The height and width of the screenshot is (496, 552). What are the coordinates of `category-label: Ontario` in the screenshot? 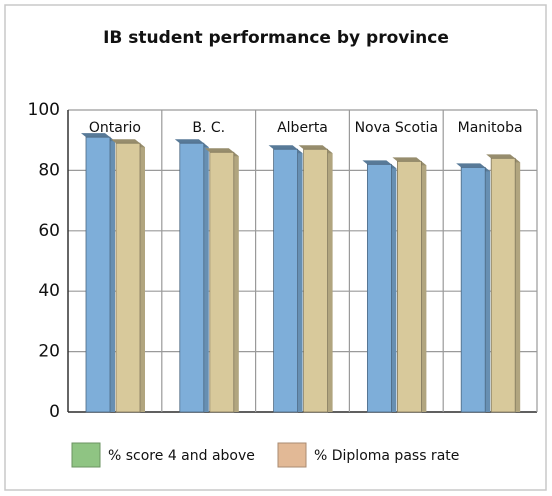 It's located at (115, 128).